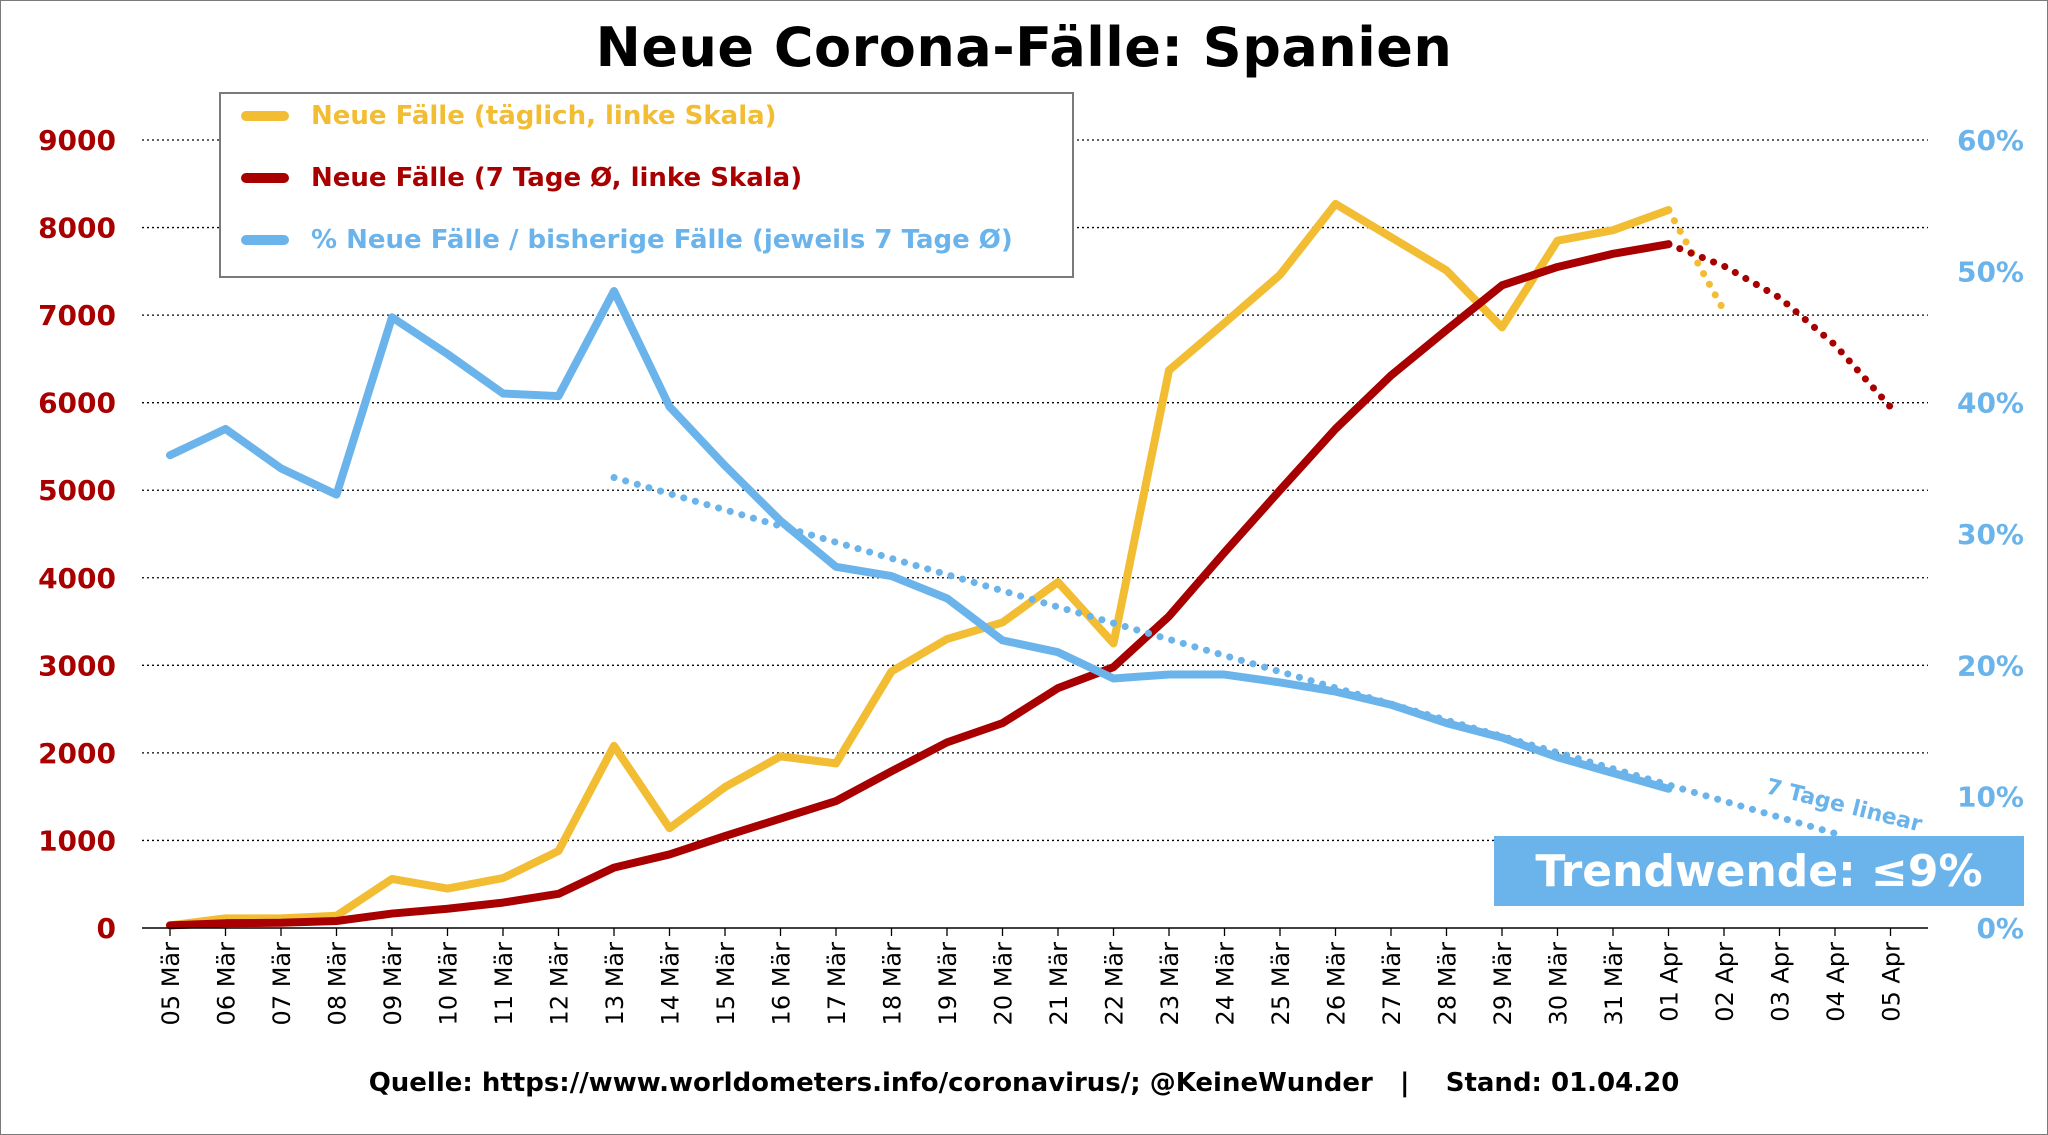 This screenshot has width=2048, height=1135. I want to click on x-tick-label: 22 Mär, so click(1115, 984).